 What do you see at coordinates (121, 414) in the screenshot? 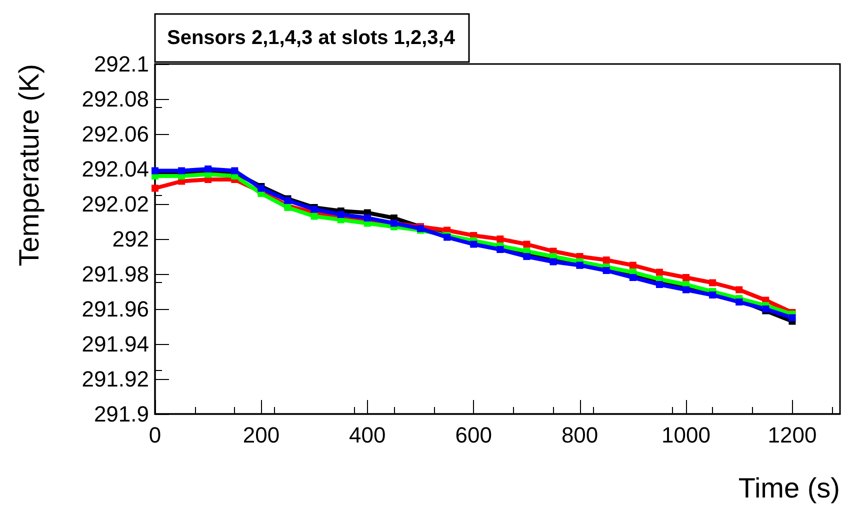
I see `y-tick-label: 291.9` at bounding box center [121, 414].